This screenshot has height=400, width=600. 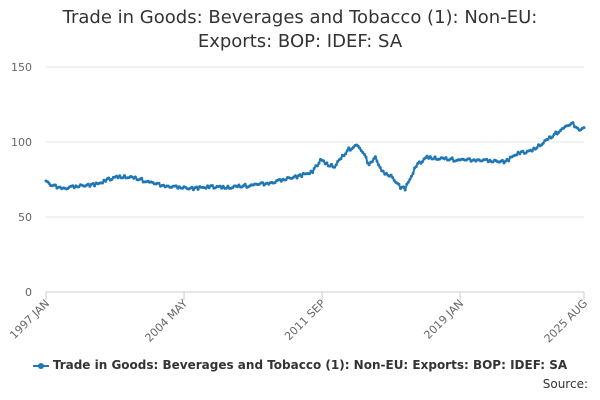 What do you see at coordinates (300, 41) in the screenshot?
I see `chart-title-line-2: Exports: BOP: IDEF: SA` at bounding box center [300, 41].